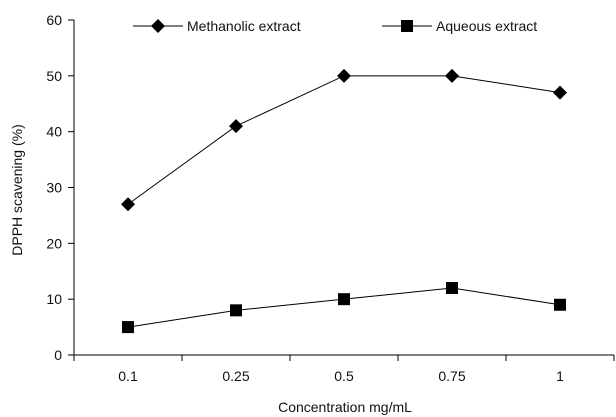 The width and height of the screenshot is (616, 417). What do you see at coordinates (560, 376) in the screenshot?
I see `x-tick-label: 1` at bounding box center [560, 376].